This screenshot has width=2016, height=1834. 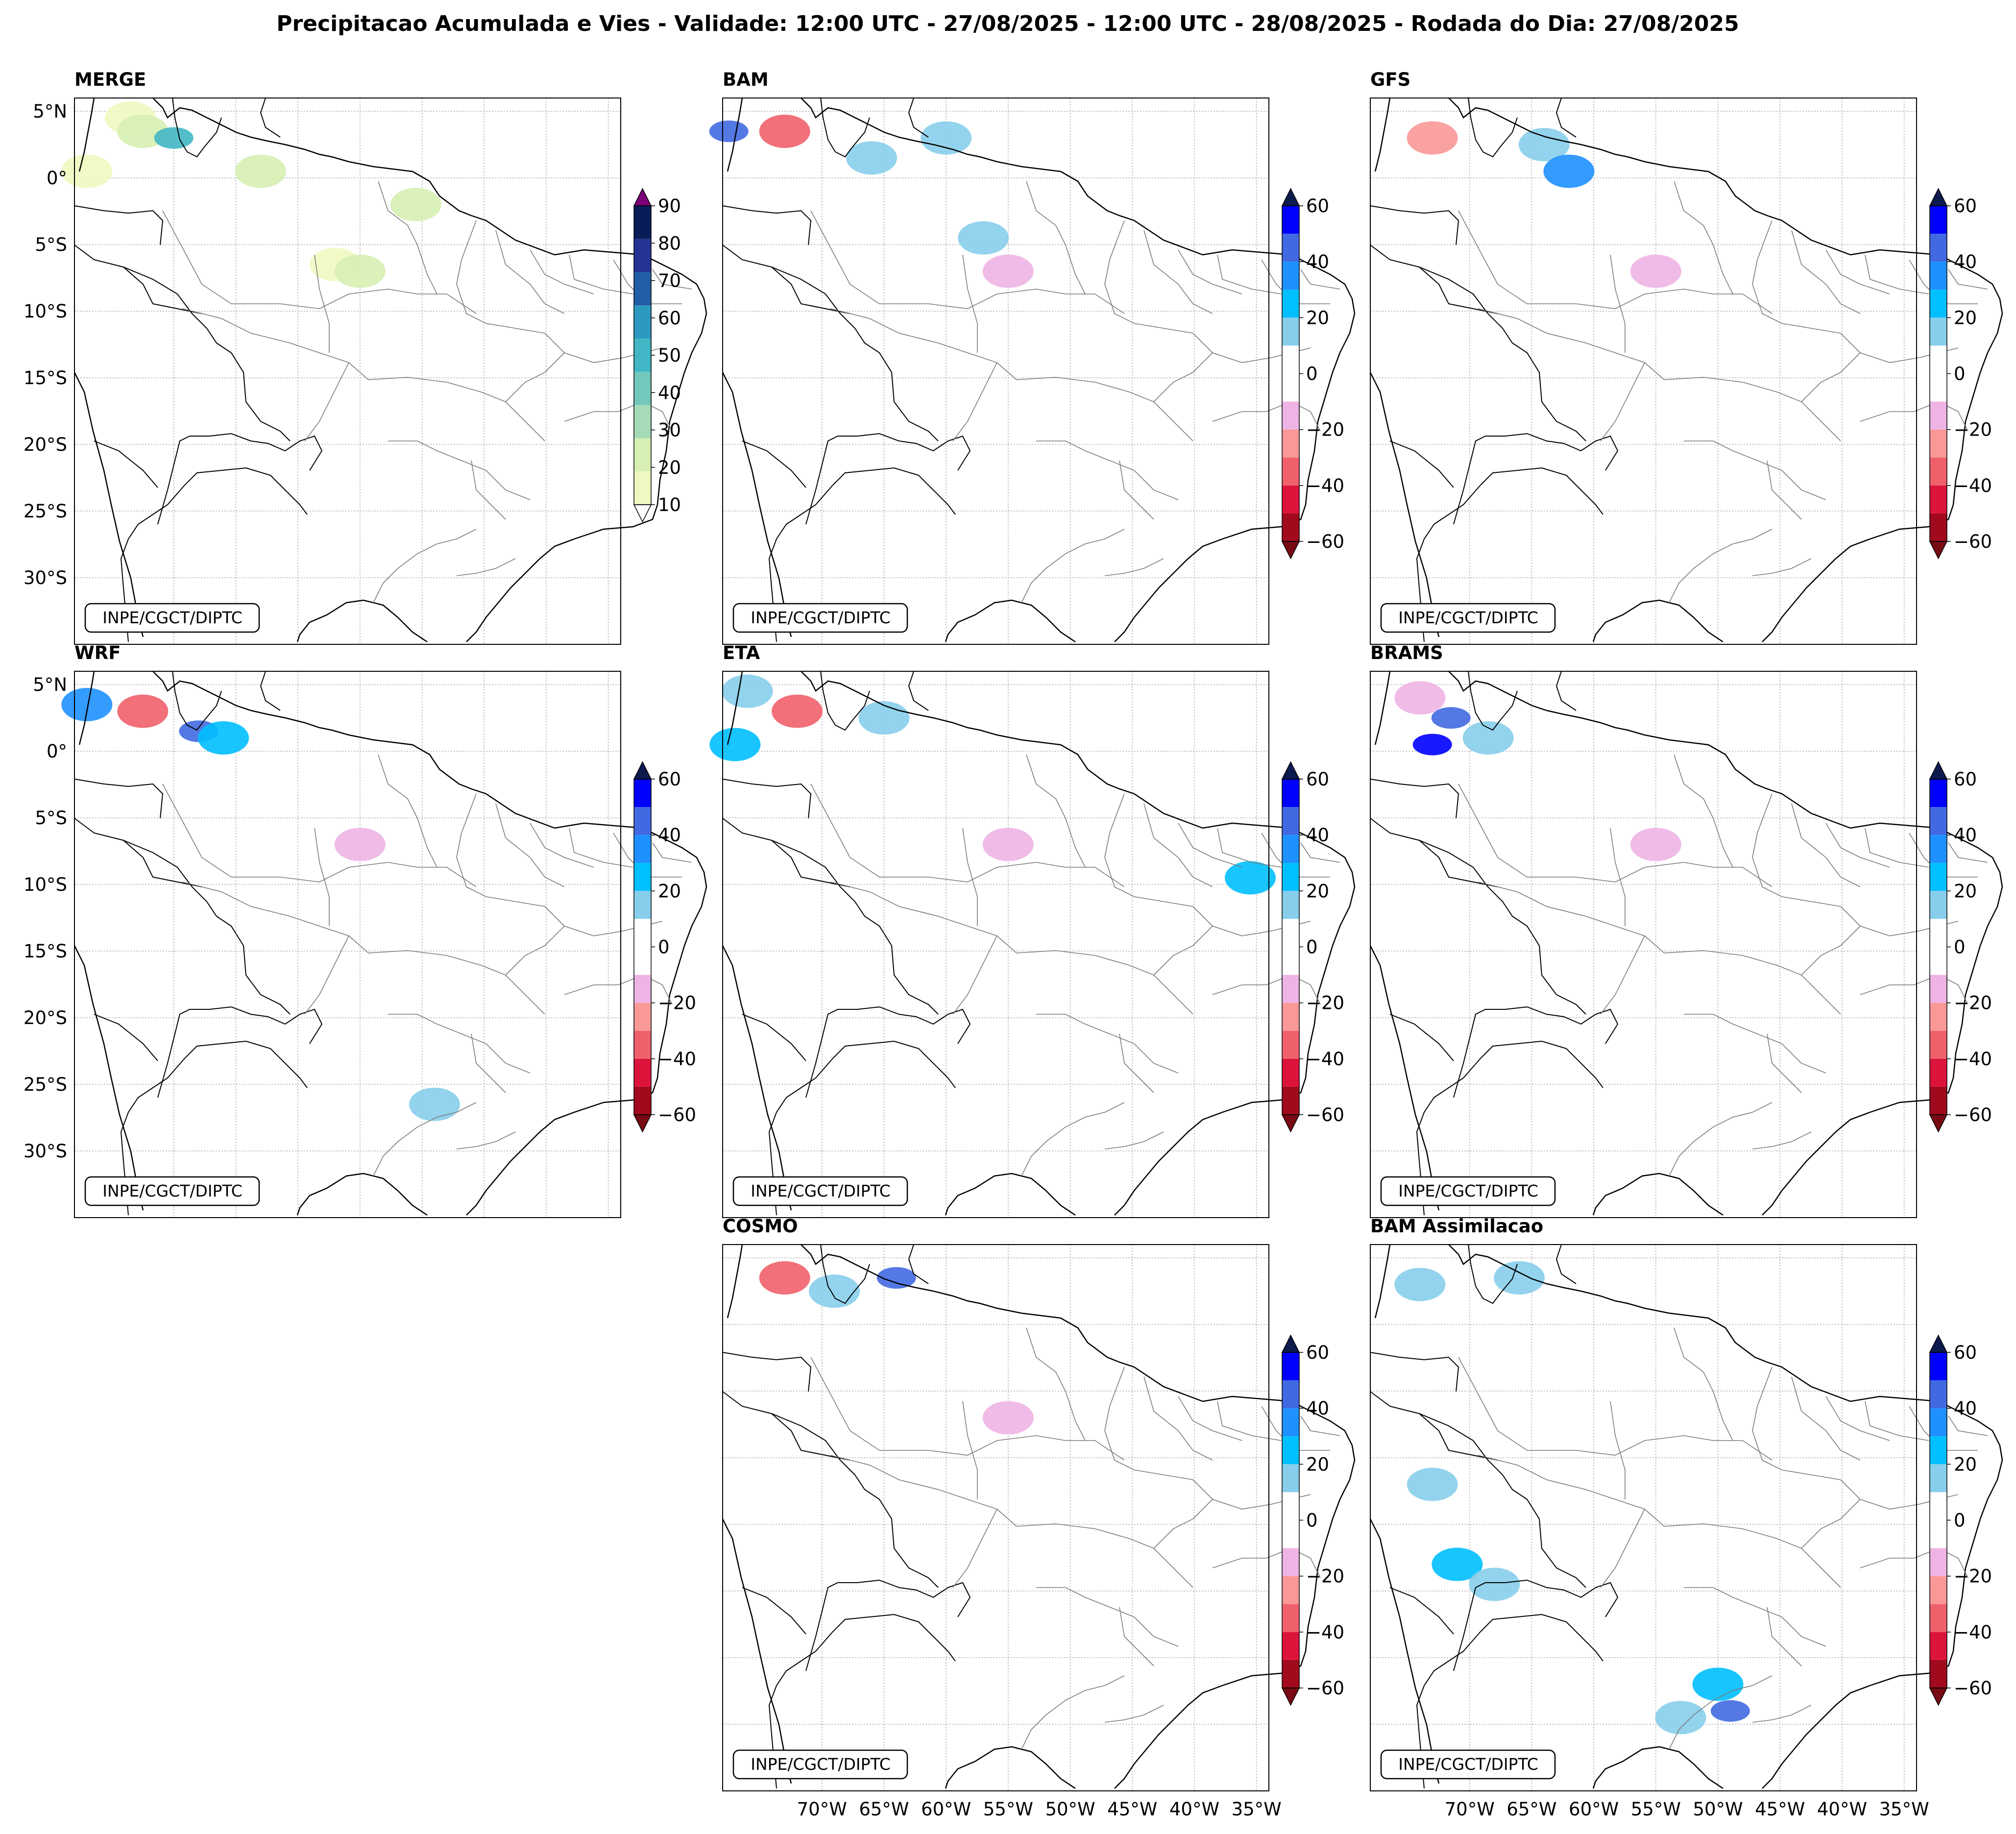 What do you see at coordinates (45, 378) in the screenshot?
I see `lat-tick-label: 15°S` at bounding box center [45, 378].